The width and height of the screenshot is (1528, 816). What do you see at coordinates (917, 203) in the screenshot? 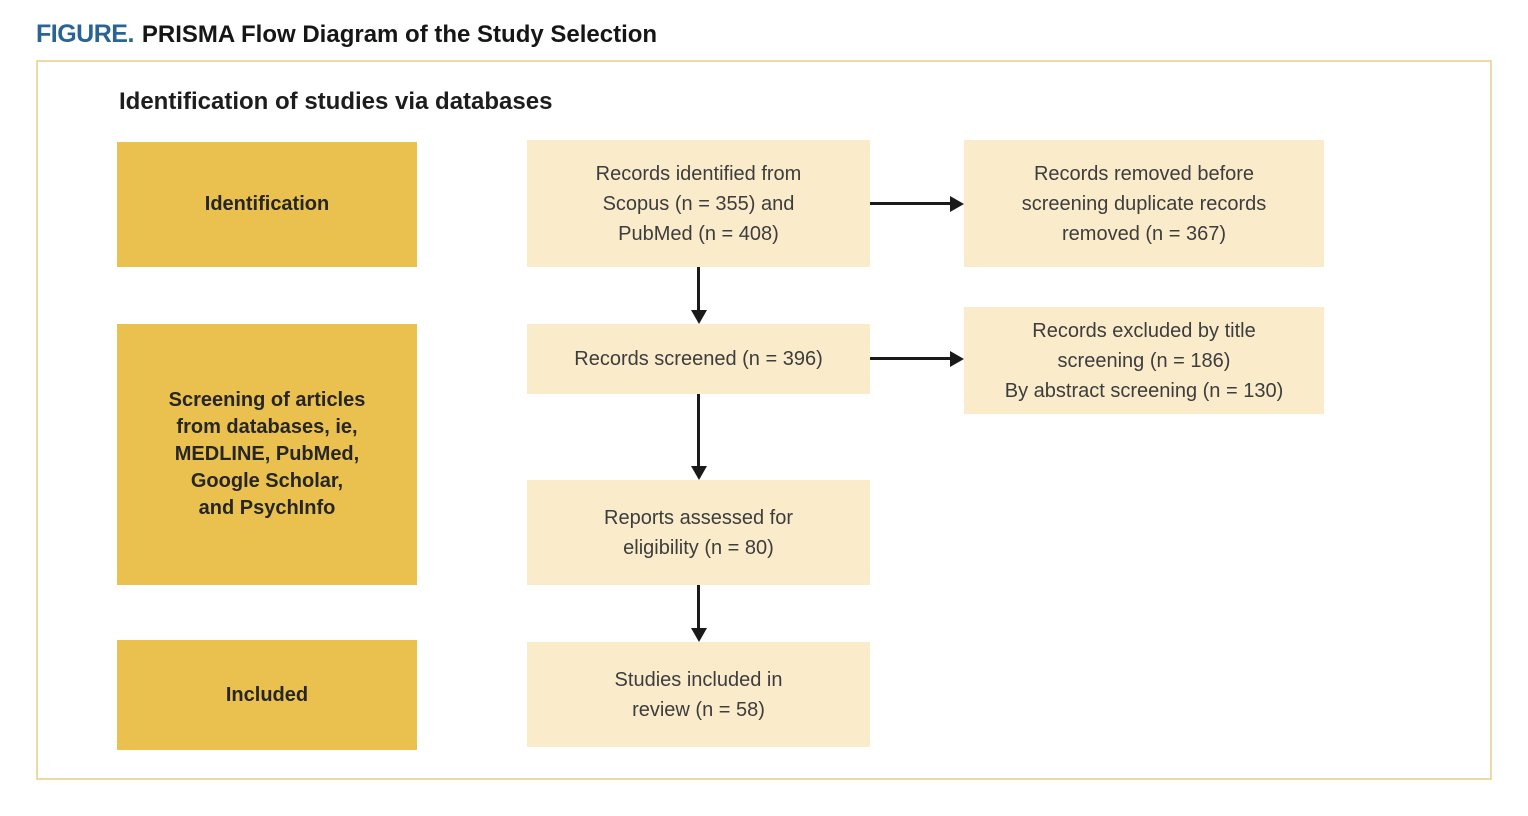
I see `arrow-identified-to-removed` at bounding box center [917, 203].